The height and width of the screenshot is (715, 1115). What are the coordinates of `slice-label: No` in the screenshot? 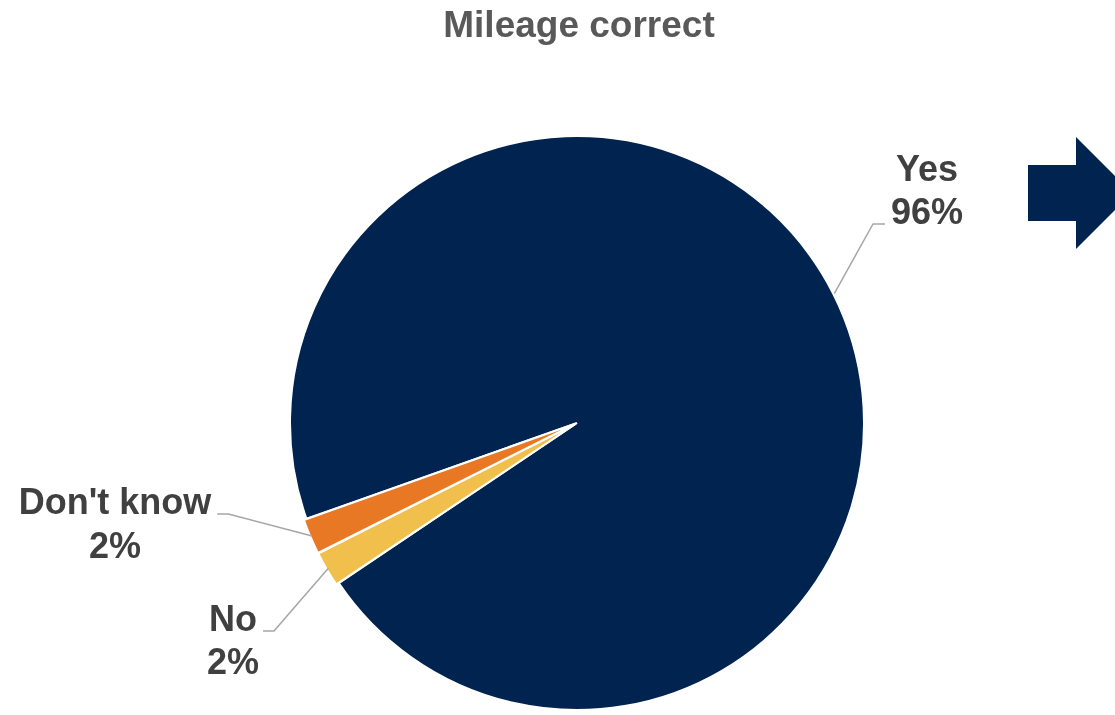 It's located at (233, 618).